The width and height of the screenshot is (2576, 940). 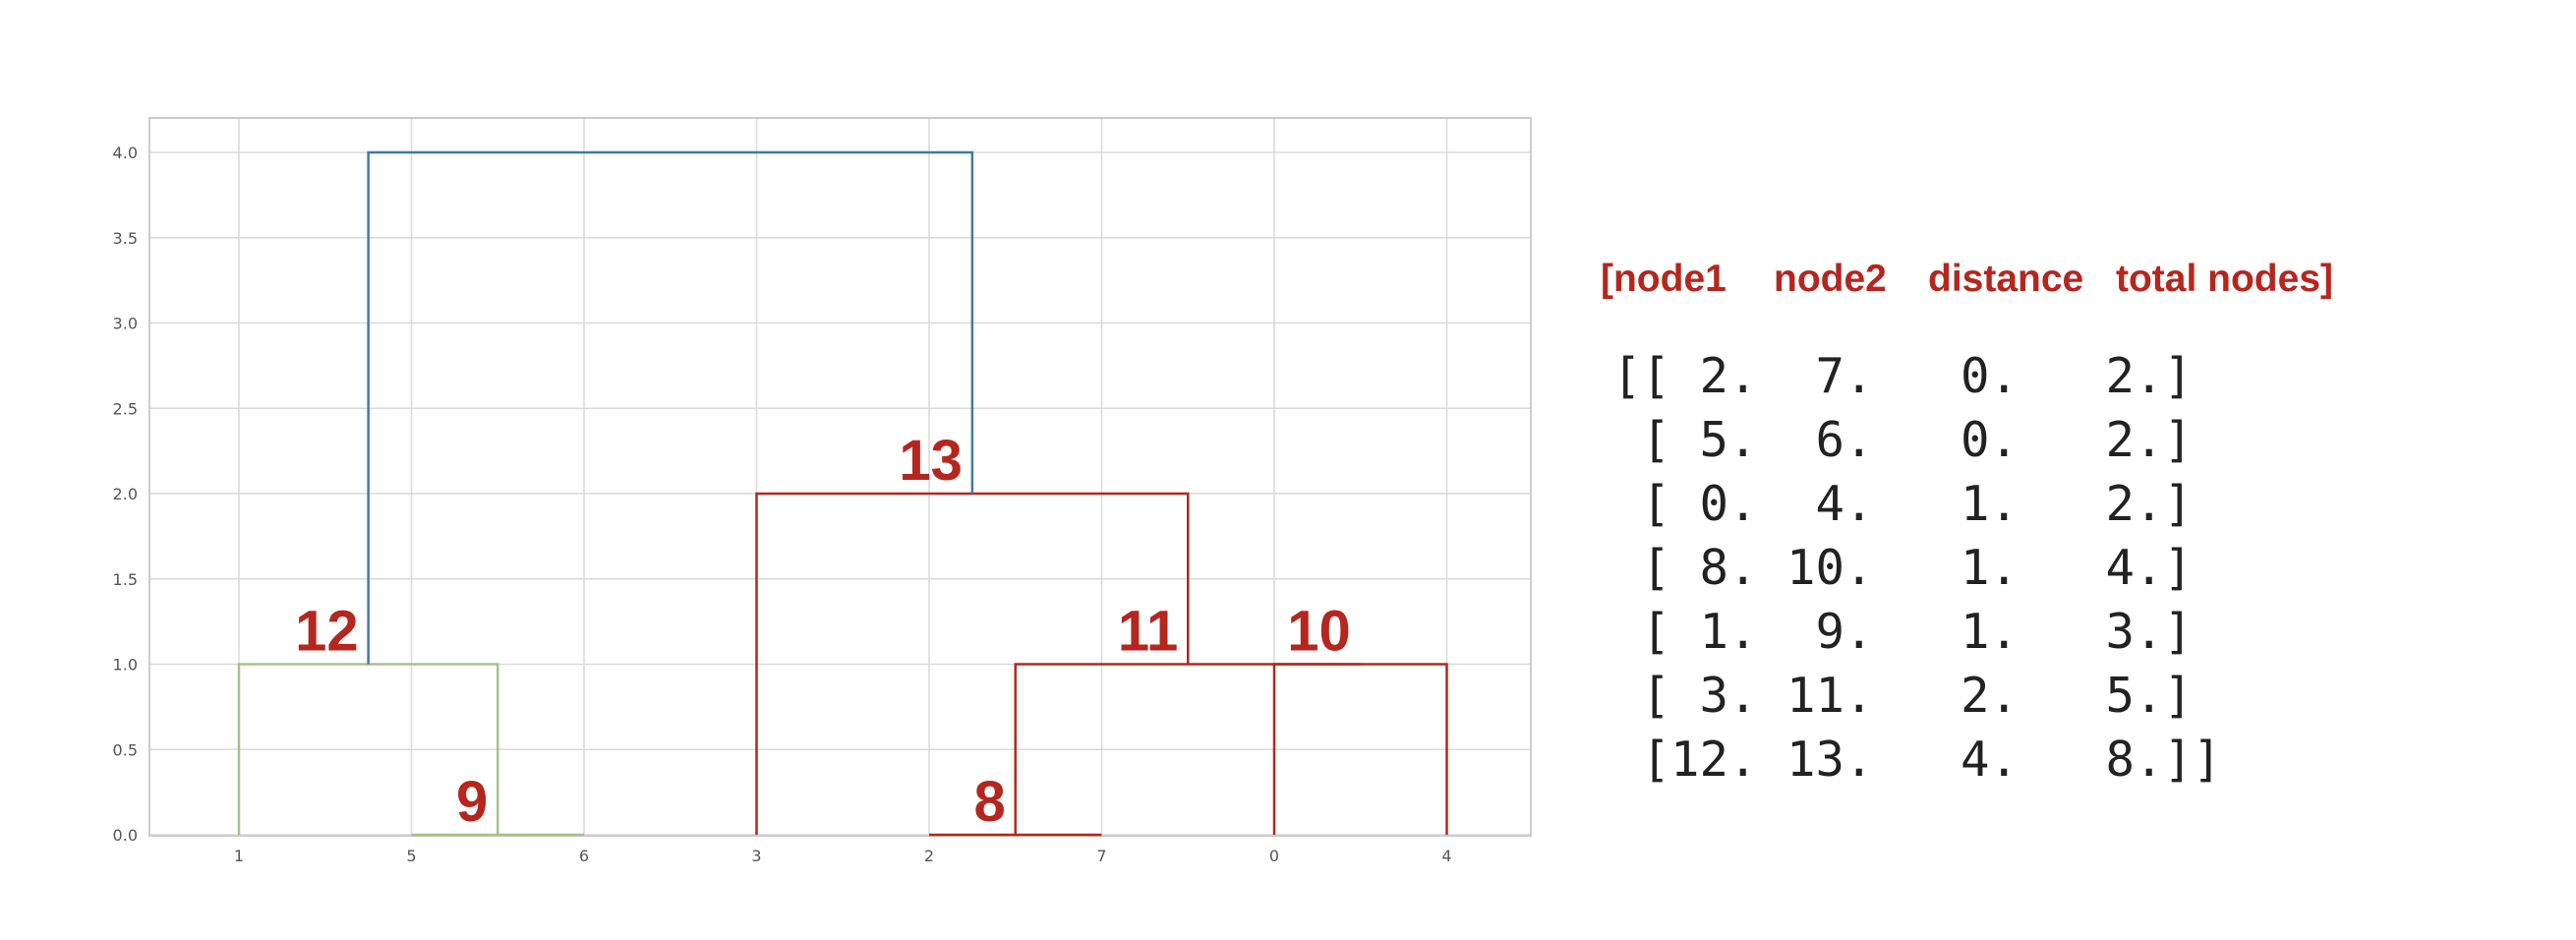 What do you see at coordinates (929, 856) in the screenshot?
I see `x-tick-label: 2` at bounding box center [929, 856].